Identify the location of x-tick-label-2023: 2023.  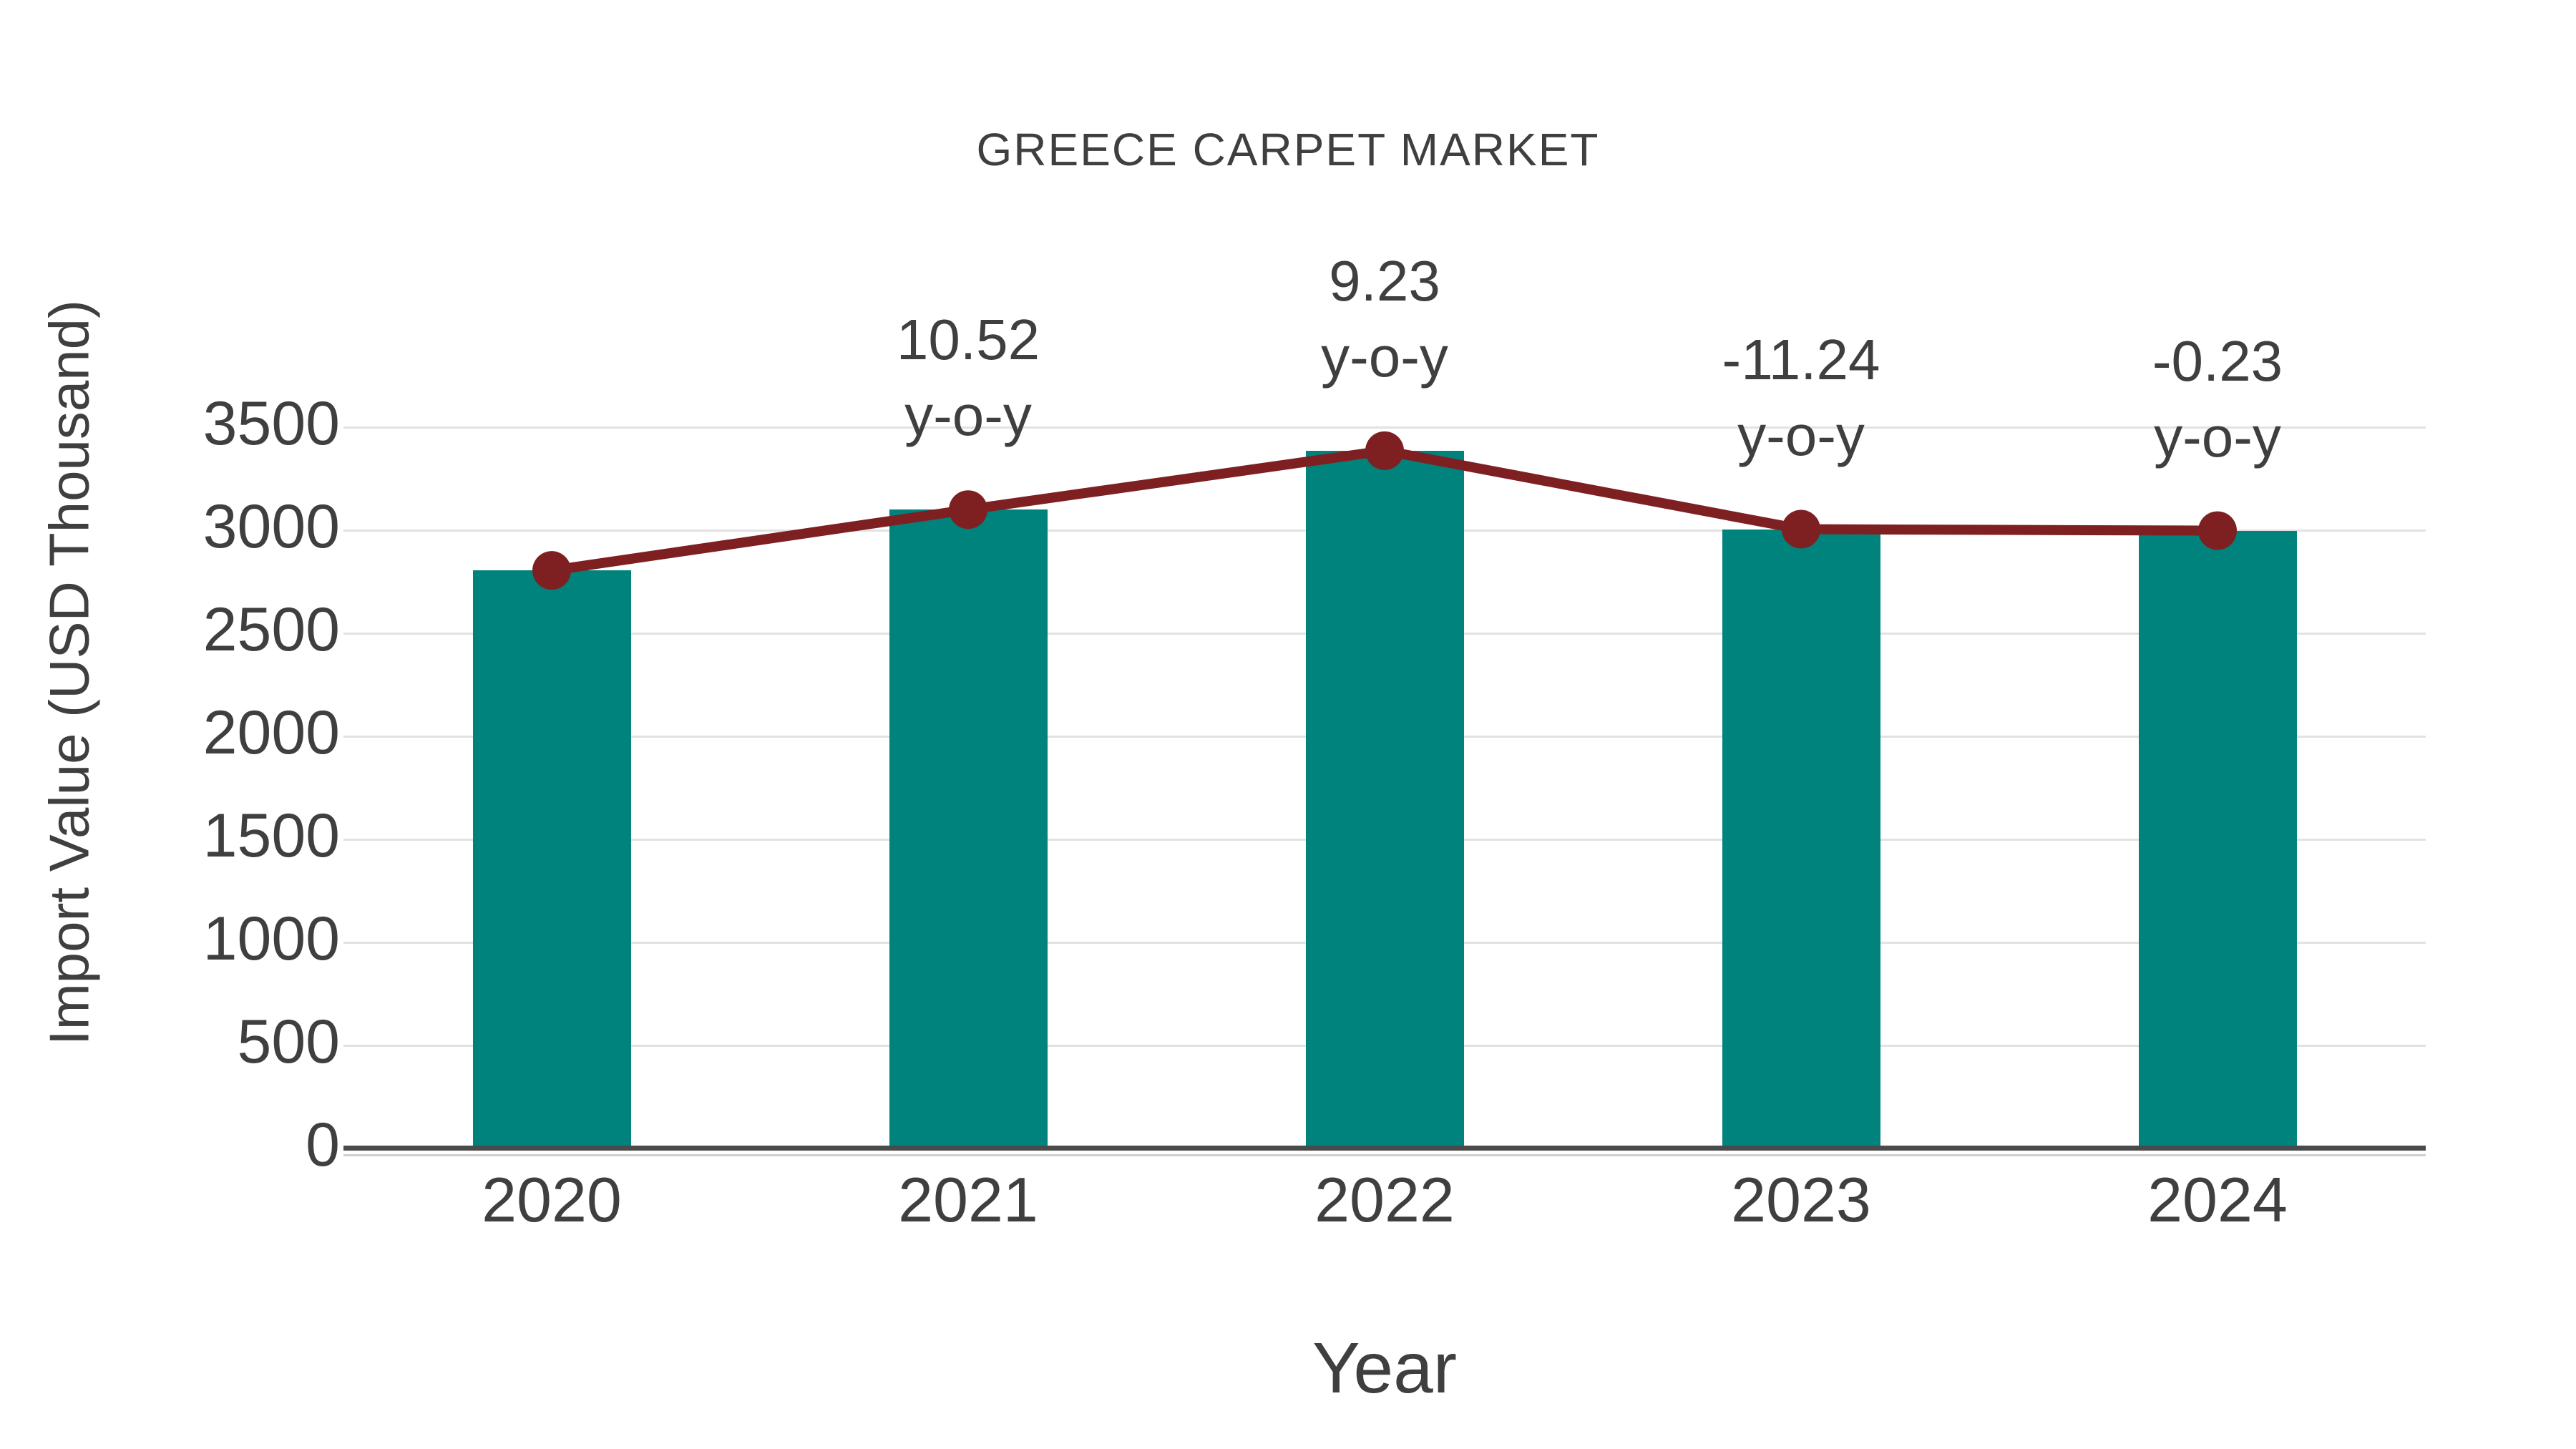
(1801, 1199).